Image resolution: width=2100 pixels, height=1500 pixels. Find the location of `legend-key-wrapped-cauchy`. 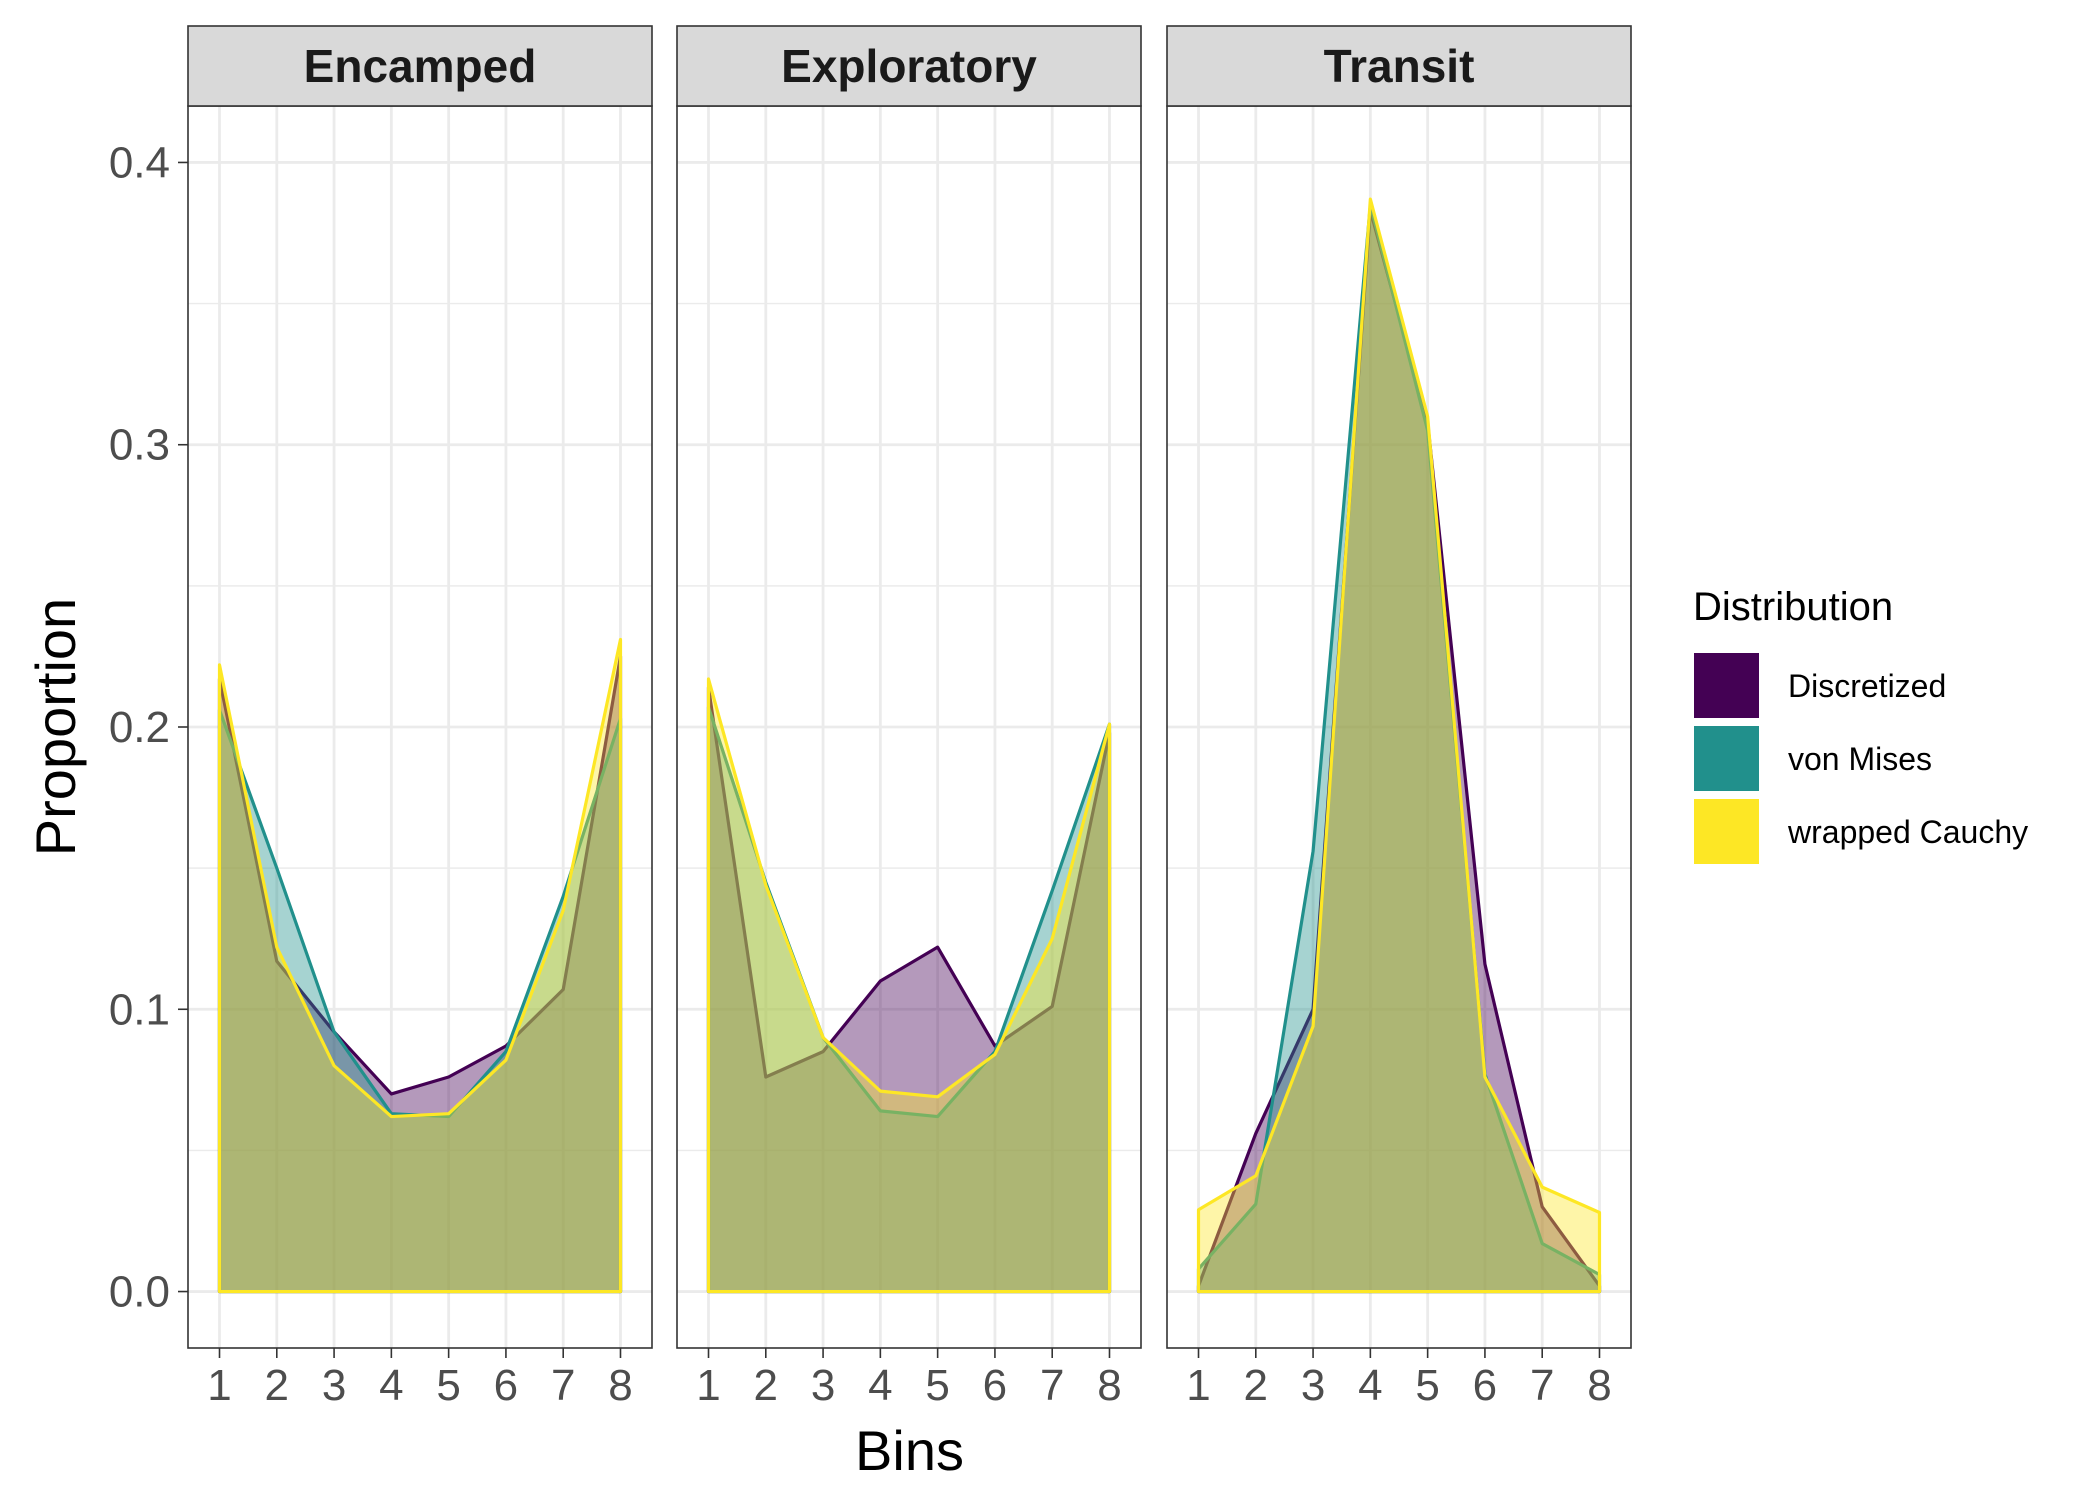

legend-key-wrapped-cauchy is located at coordinates (1726, 831).